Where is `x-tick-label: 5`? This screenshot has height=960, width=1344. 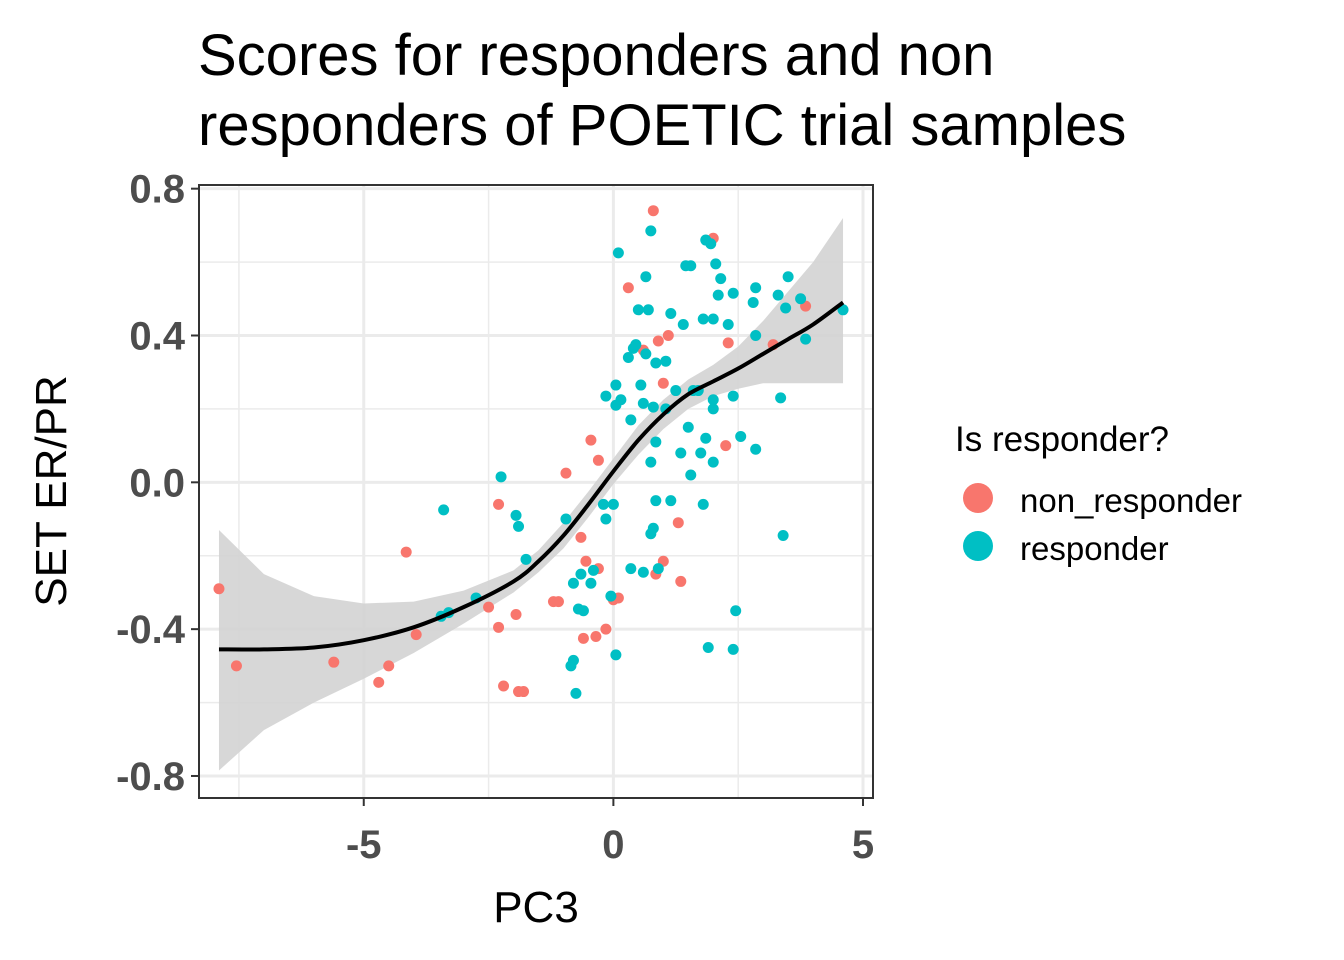 x-tick-label: 5 is located at coordinates (863, 845).